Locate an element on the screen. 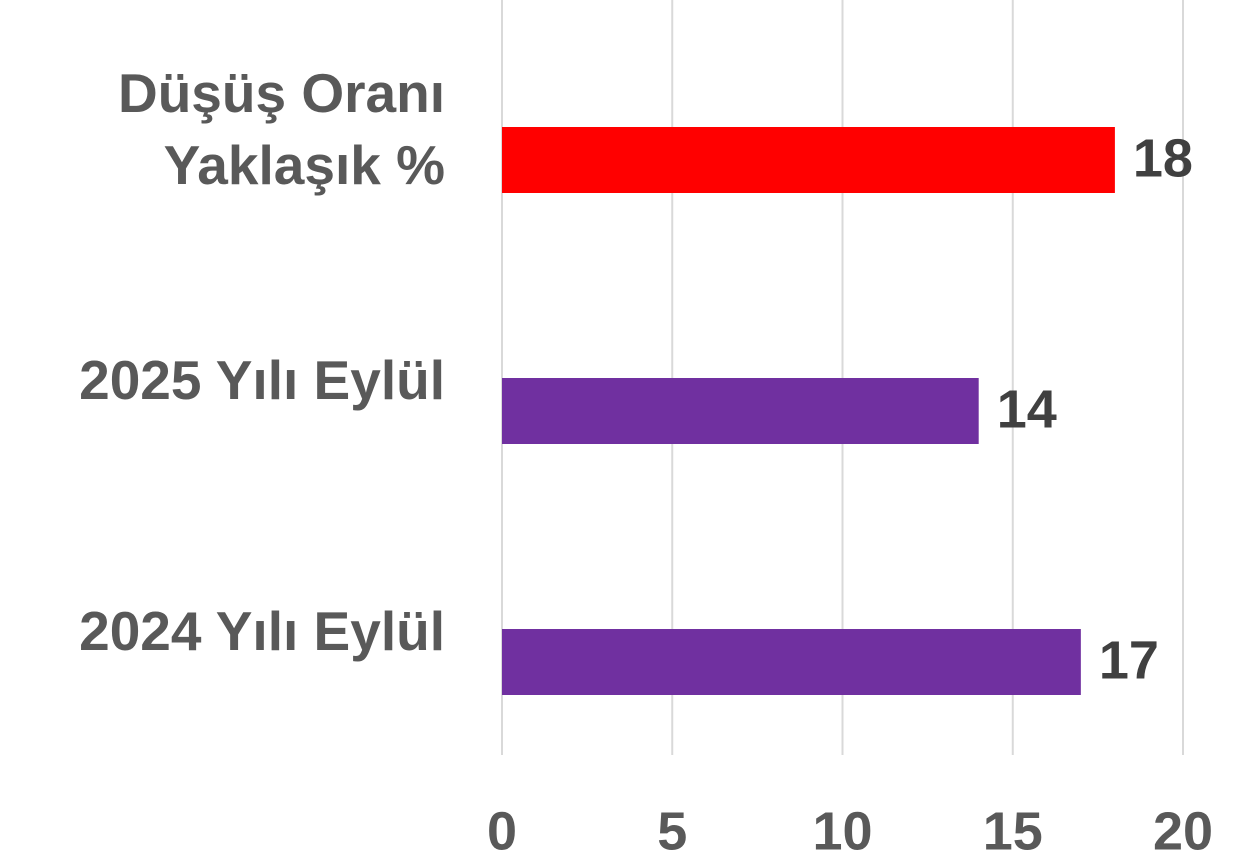  x-tick-label: 0 is located at coordinates (502, 831).